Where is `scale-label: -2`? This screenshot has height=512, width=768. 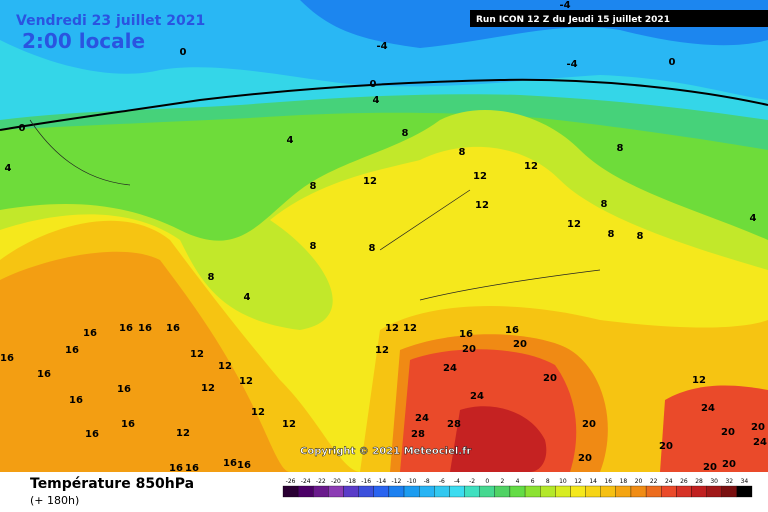 scale-label: -2 is located at coordinates (472, 481).